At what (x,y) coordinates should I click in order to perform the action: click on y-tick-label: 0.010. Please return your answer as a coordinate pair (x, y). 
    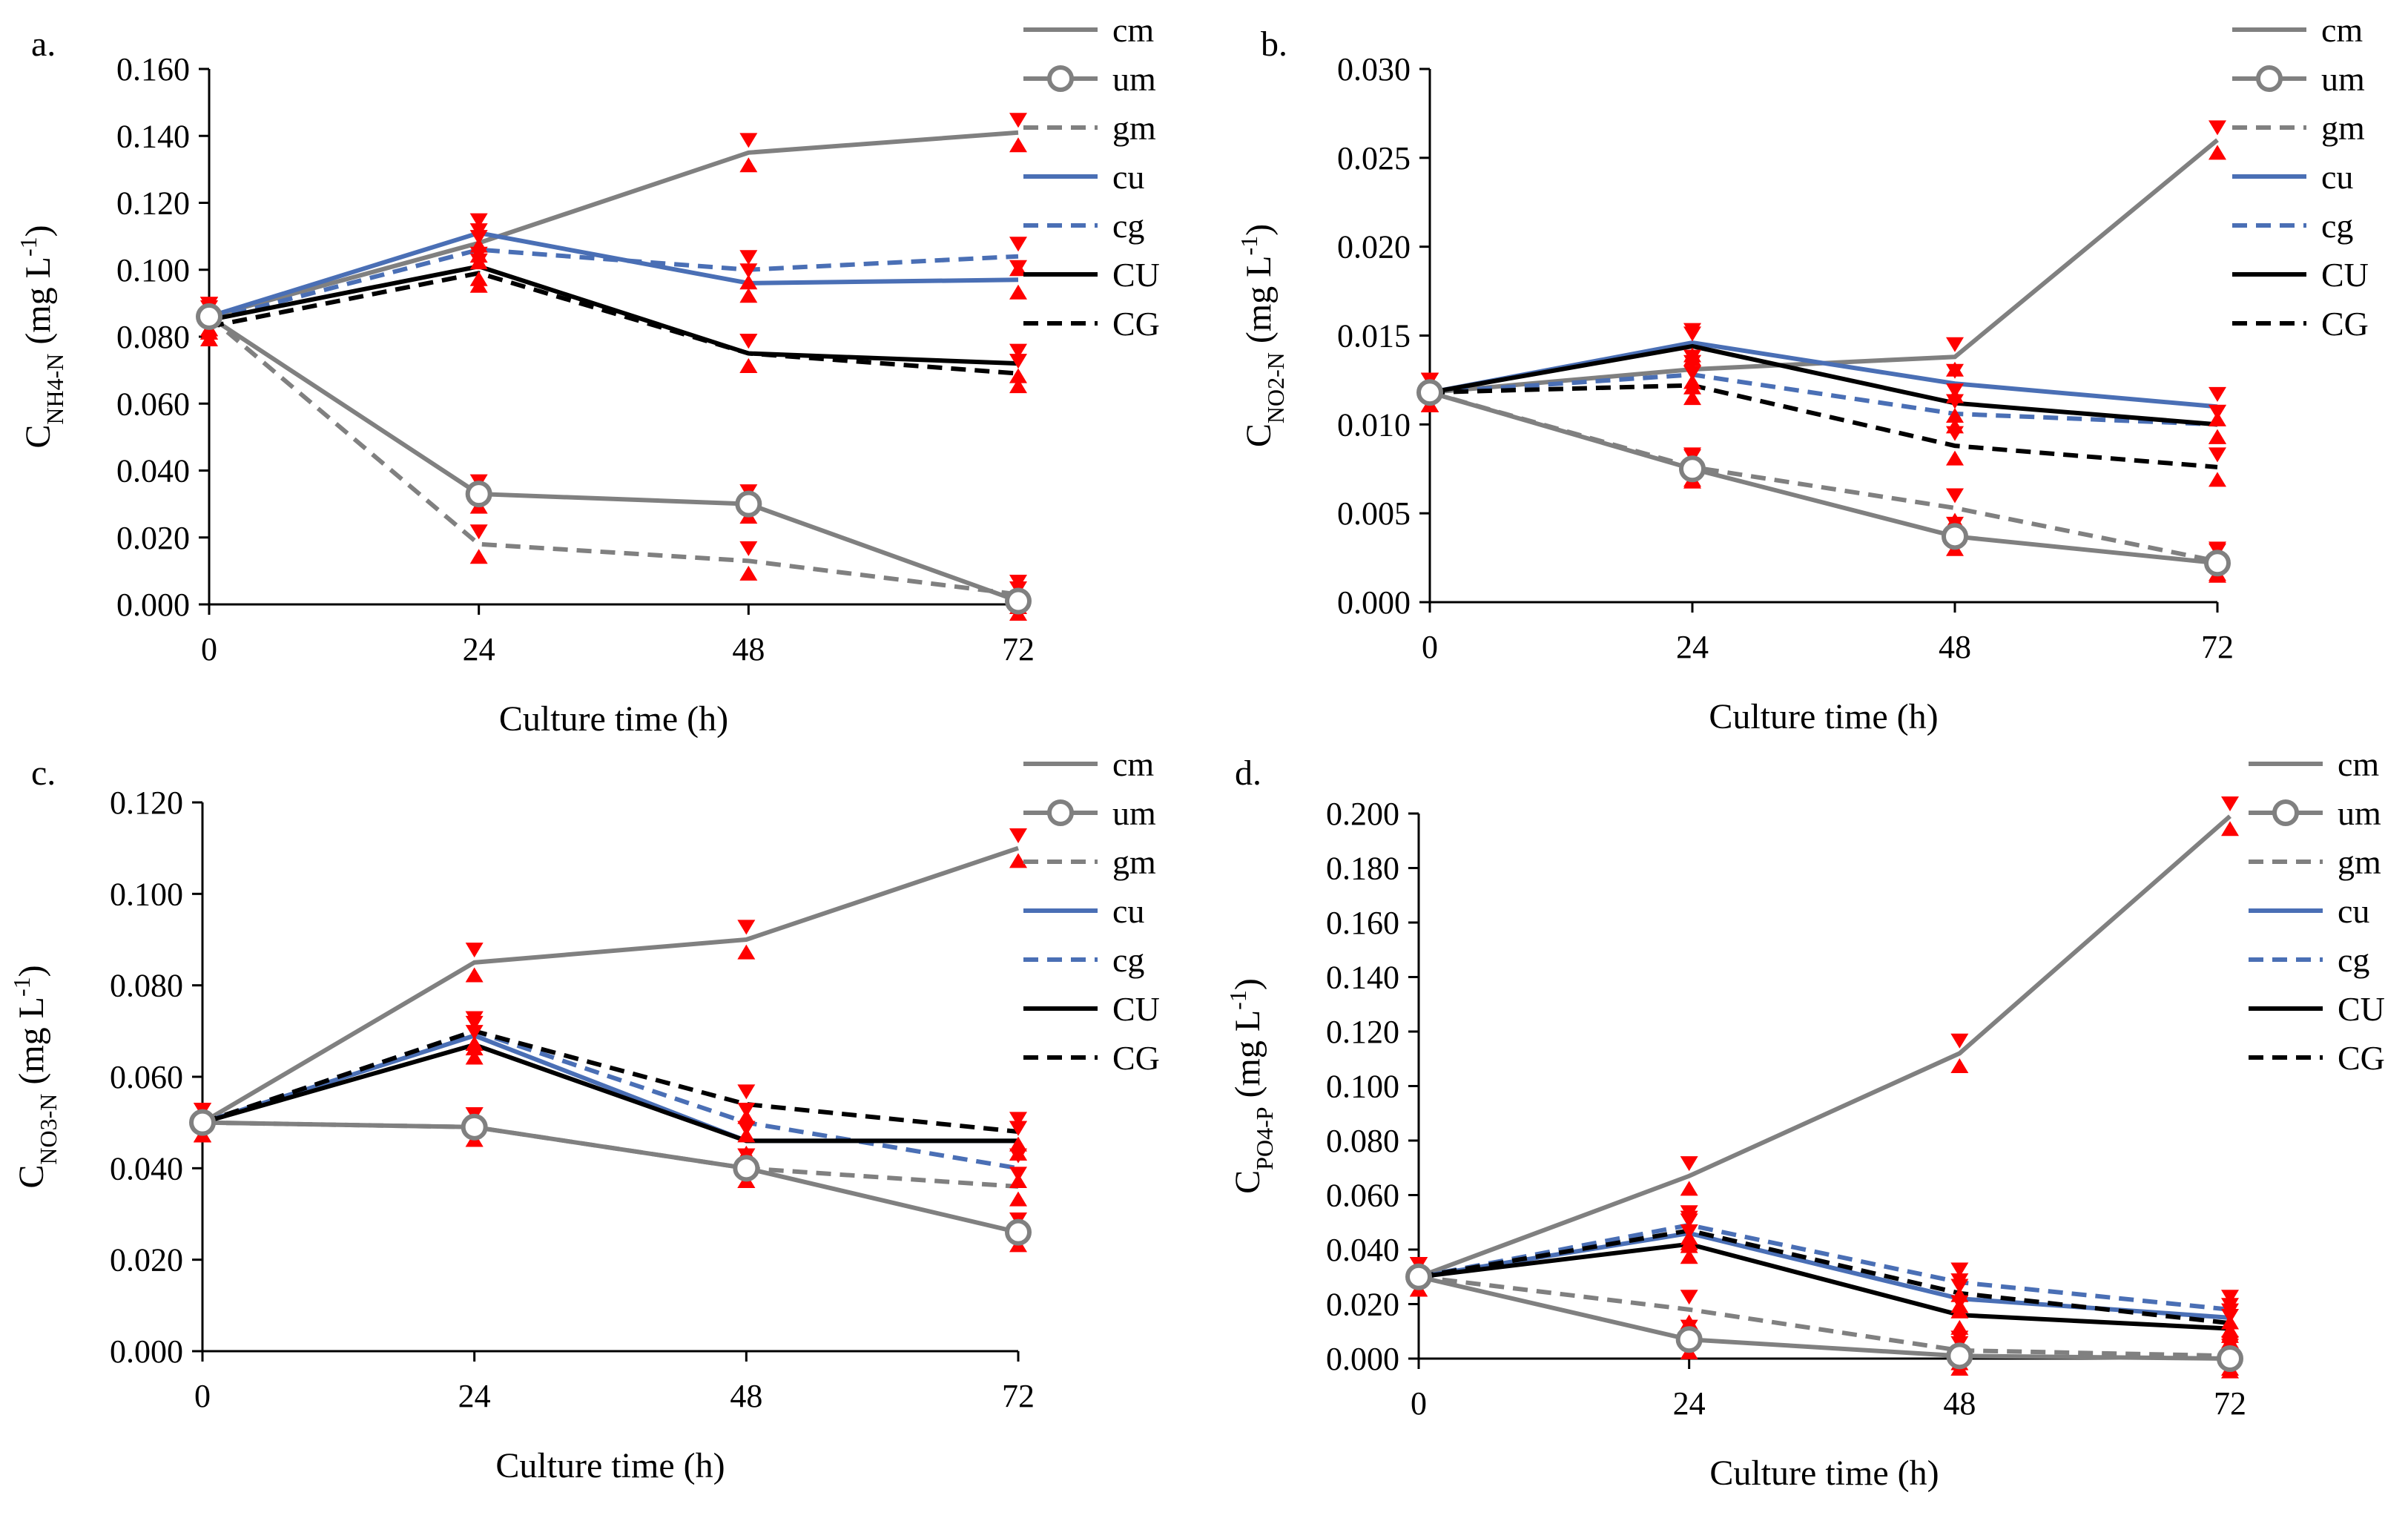
    Looking at the image, I should click on (1374, 424).